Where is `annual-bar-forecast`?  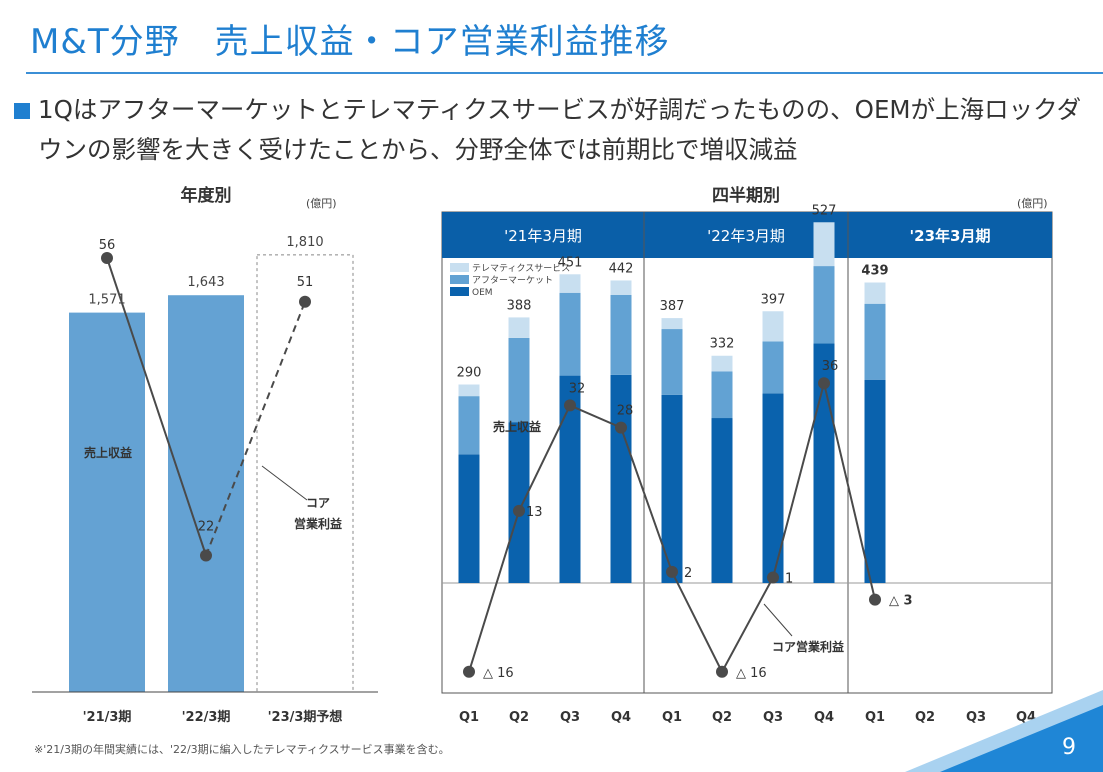 annual-bar-forecast is located at coordinates (305, 473).